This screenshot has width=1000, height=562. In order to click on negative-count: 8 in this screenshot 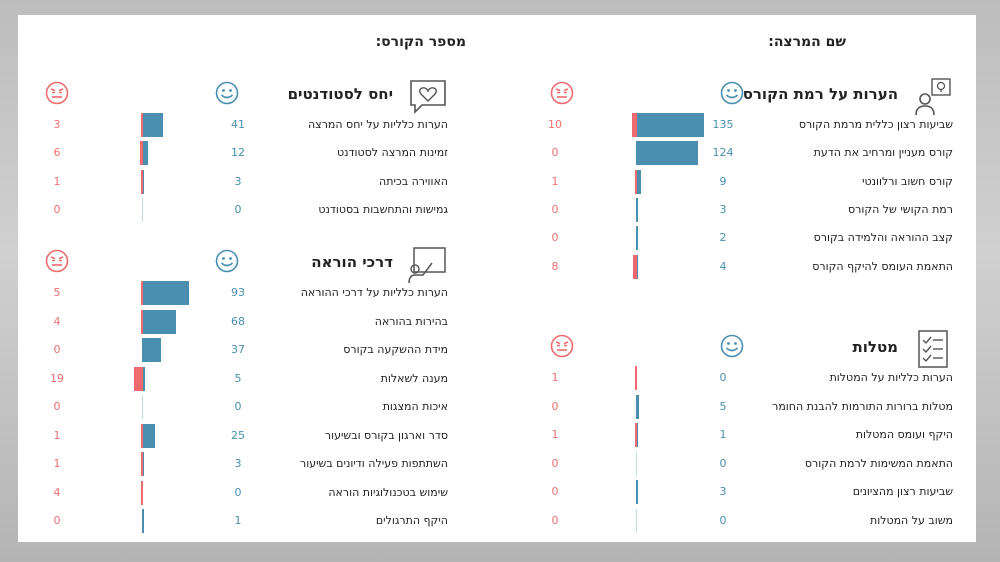, I will do `click(555, 266)`.